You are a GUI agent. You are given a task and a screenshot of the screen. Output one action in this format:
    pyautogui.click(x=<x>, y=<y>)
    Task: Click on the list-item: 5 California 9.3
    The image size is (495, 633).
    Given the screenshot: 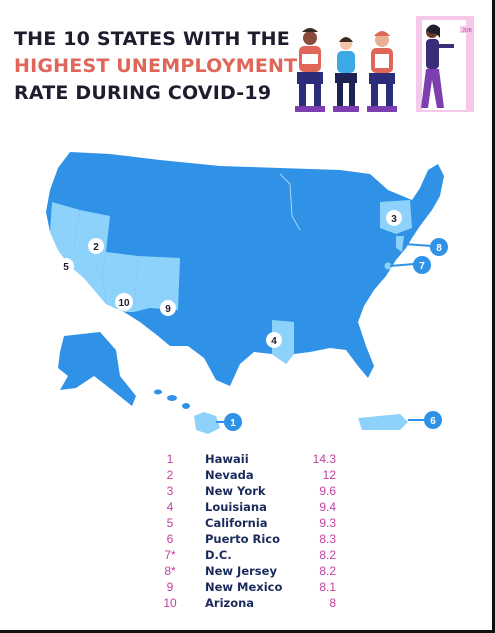 What is the action you would take?
    pyautogui.click(x=247, y=524)
    